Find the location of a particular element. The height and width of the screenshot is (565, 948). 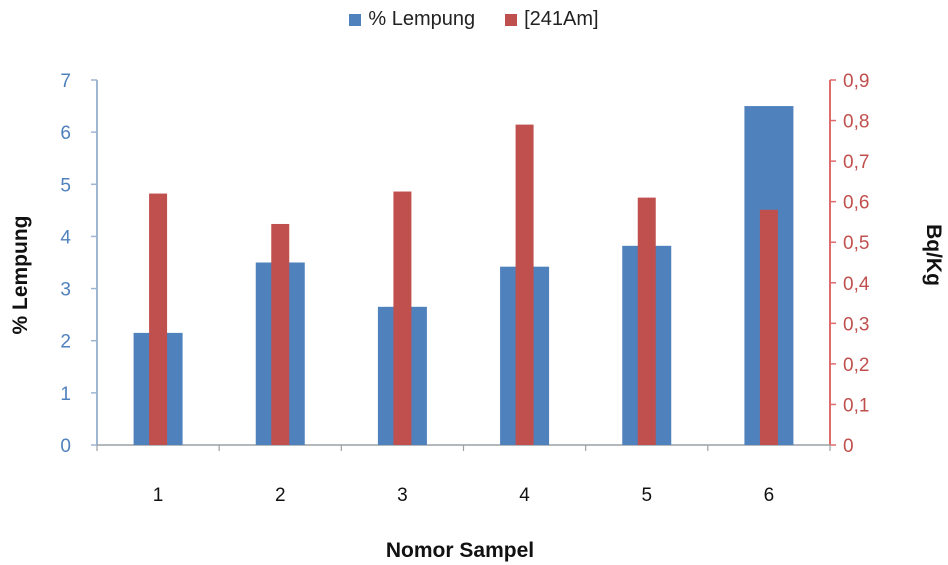

y-tick-right-label: 0 is located at coordinates (848, 446).